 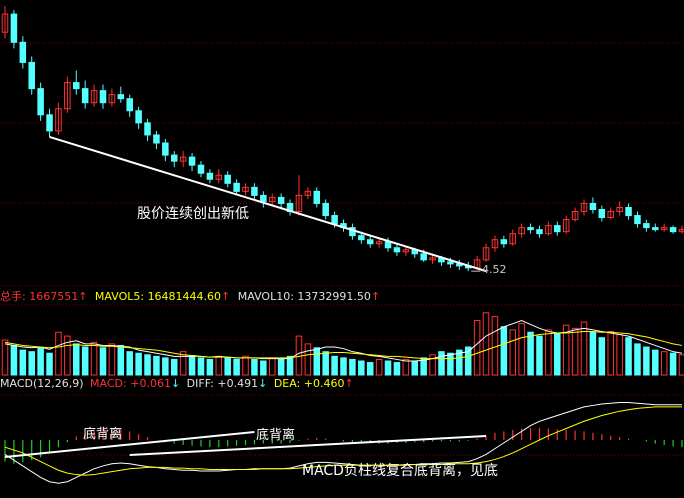 What do you see at coordinates (494, 269) in the screenshot?
I see `low-price-label: 4.52` at bounding box center [494, 269].